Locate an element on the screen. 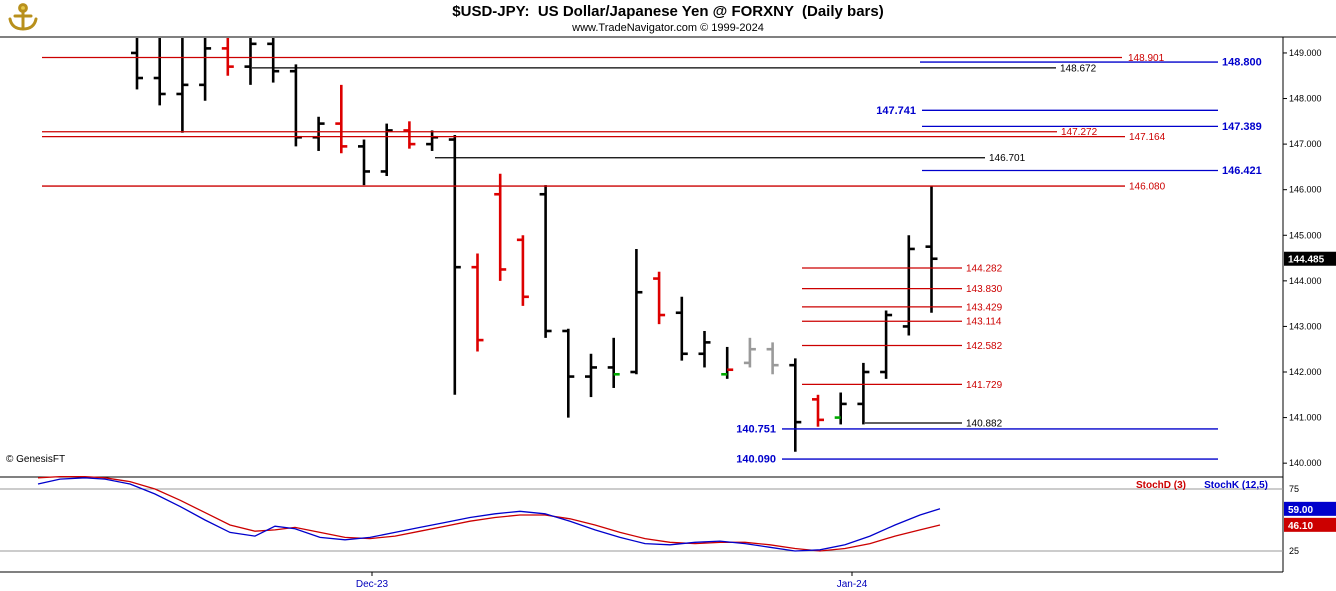 This screenshot has height=591, width=1336. level-label-147.741: 147.741 is located at coordinates (896, 111).